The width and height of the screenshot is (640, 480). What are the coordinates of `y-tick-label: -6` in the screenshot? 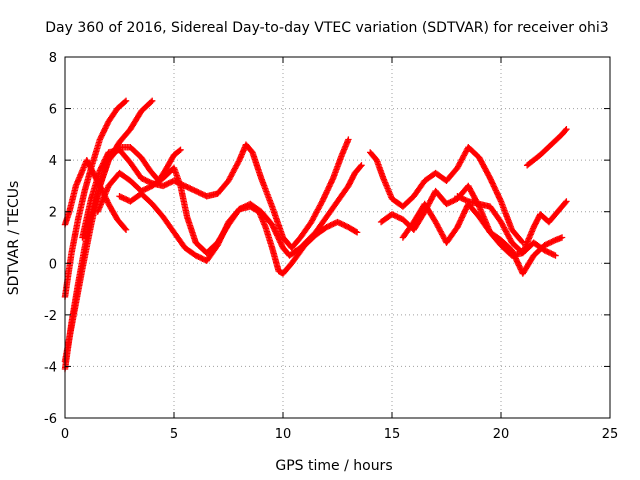 It's located at (50, 419).